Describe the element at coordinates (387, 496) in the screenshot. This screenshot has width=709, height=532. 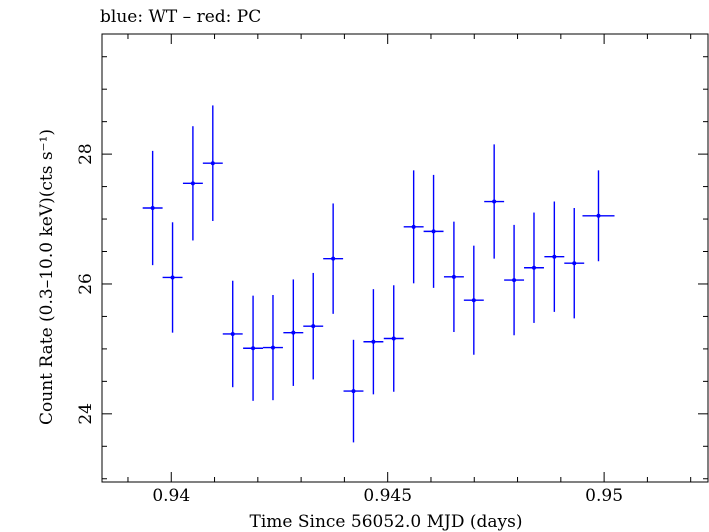
I see `x-tick-label: 0.945` at that location.